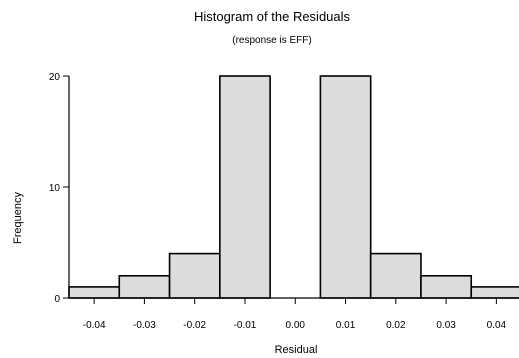  I want to click on x-tick-label-0: -0.04, so click(94, 325).